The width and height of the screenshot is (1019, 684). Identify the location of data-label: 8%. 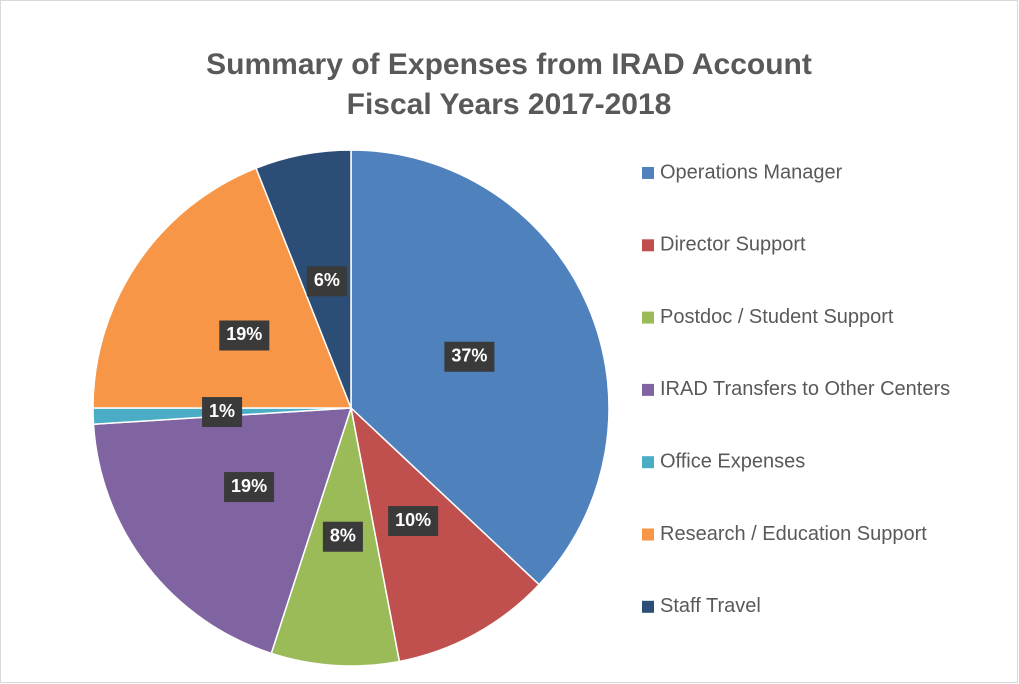
(343, 535).